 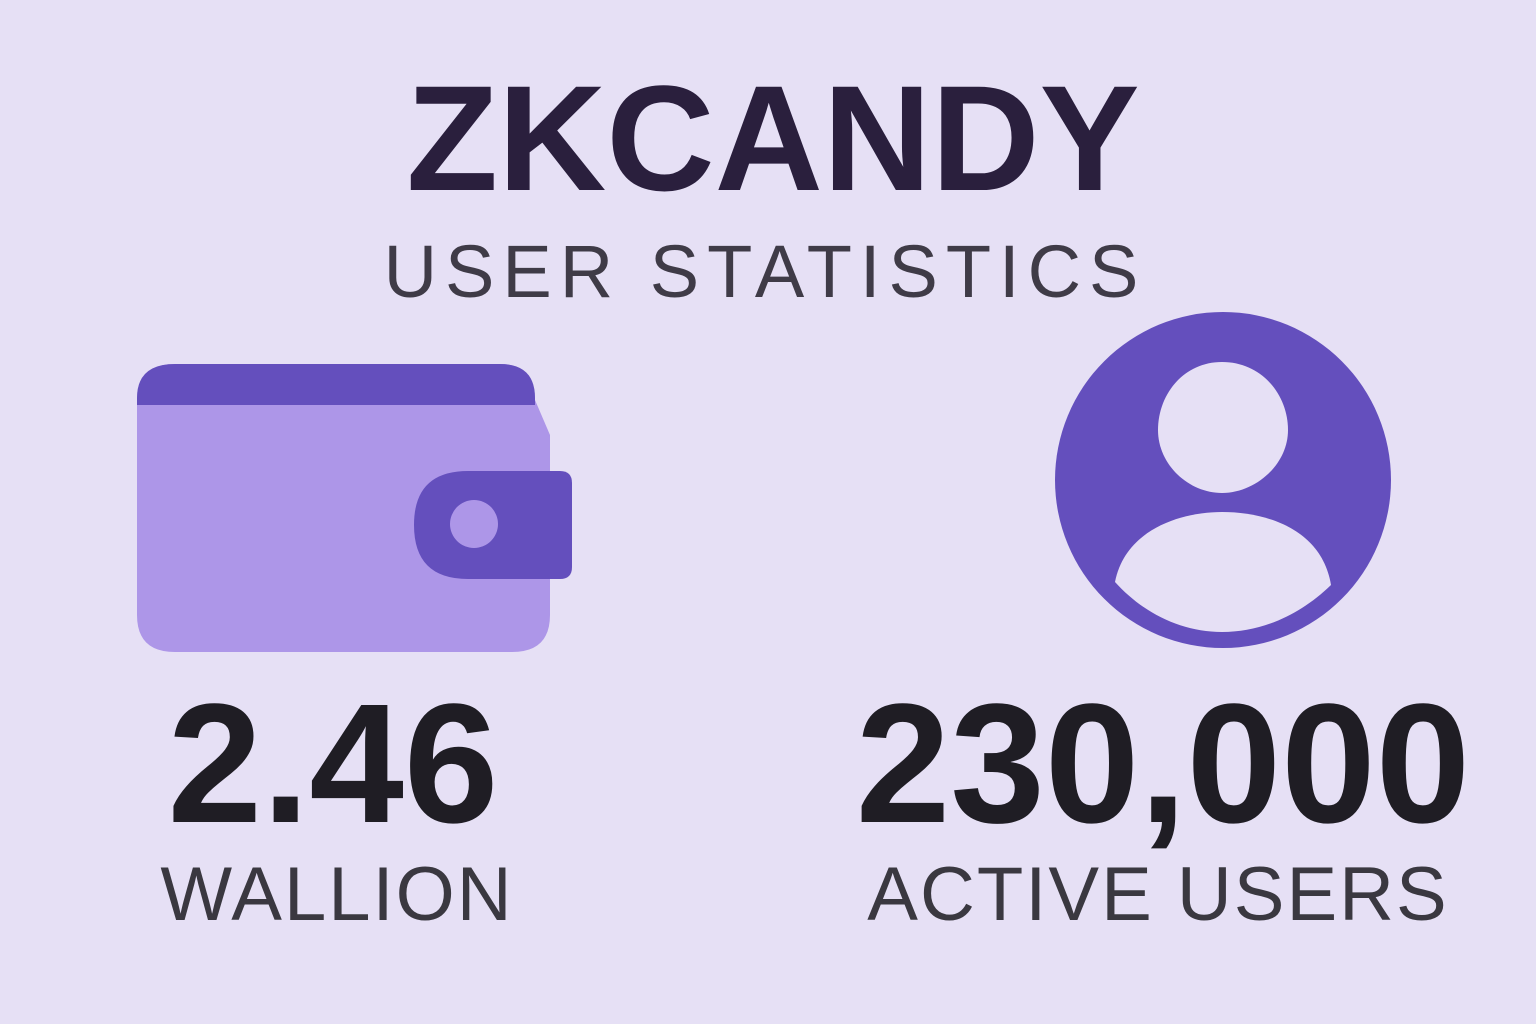 What do you see at coordinates (1163, 764) in the screenshot?
I see `stat-value: 230,000` at bounding box center [1163, 764].